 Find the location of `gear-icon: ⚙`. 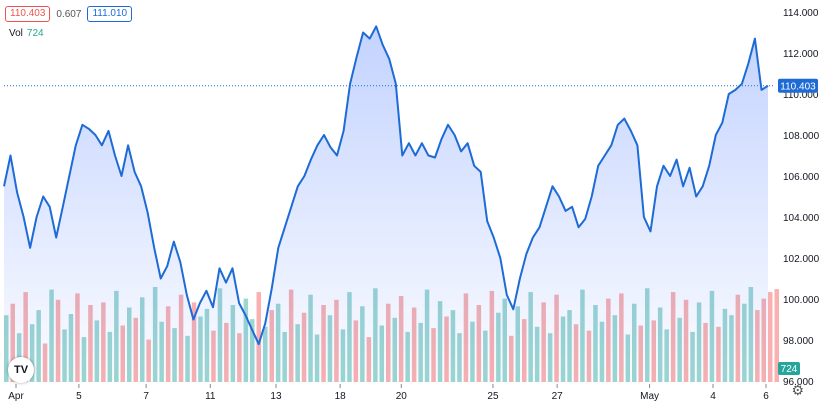

gear-icon: ⚙ is located at coordinates (797, 390).